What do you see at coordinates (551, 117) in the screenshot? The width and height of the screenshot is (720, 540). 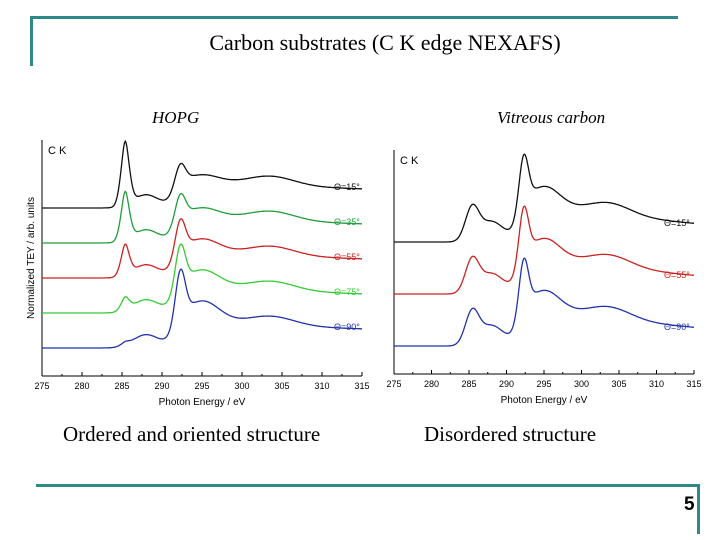 I see `right-subtitle: Vitreous carbon` at bounding box center [551, 117].